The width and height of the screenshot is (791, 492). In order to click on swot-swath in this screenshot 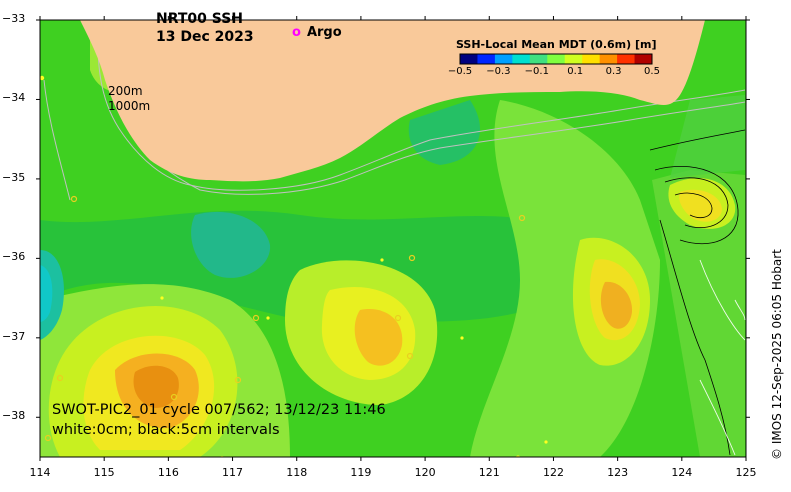, I will do `click(698, 313)`.